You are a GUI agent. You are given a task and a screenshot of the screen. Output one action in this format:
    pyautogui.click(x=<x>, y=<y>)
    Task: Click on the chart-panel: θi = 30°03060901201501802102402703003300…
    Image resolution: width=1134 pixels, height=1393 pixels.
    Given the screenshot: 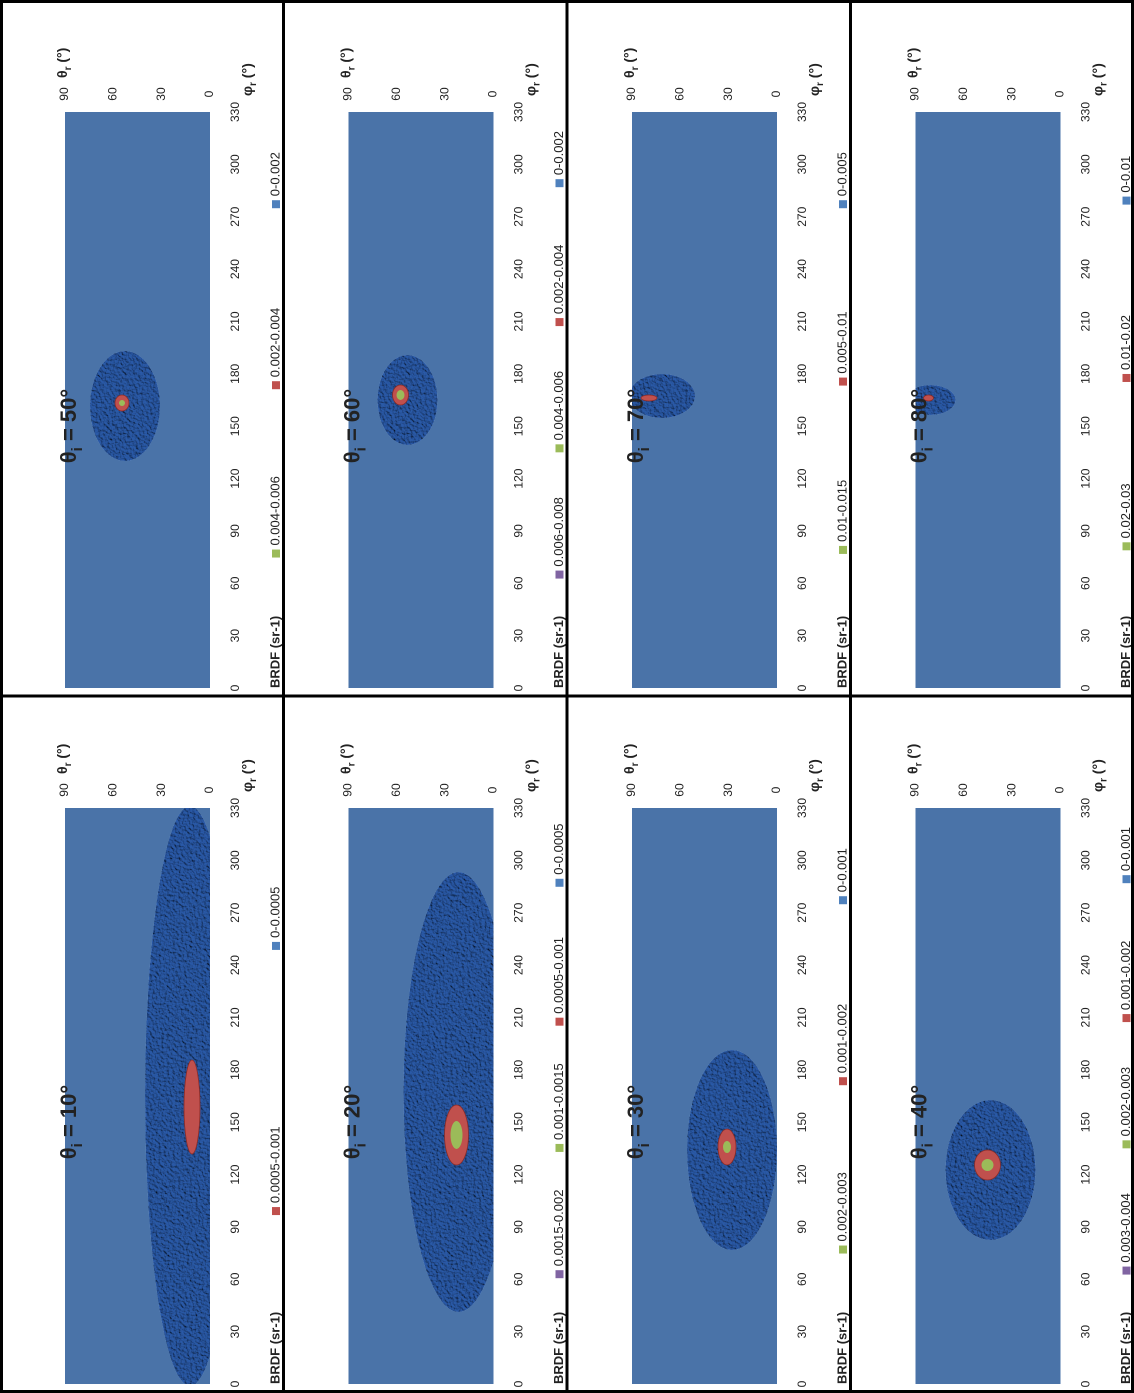 What is the action you would take?
    pyautogui.click(x=735, y=1066)
    